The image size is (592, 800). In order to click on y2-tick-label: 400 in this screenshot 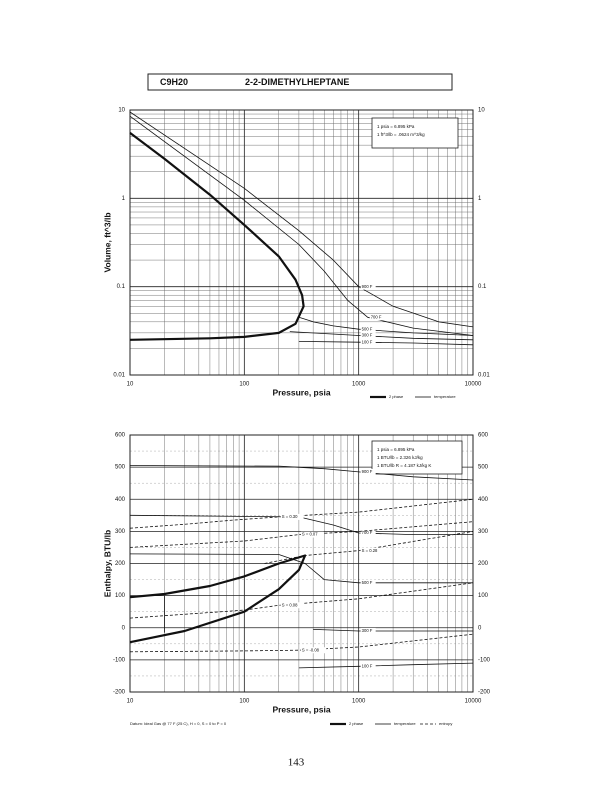, I will do `click(483, 500)`.